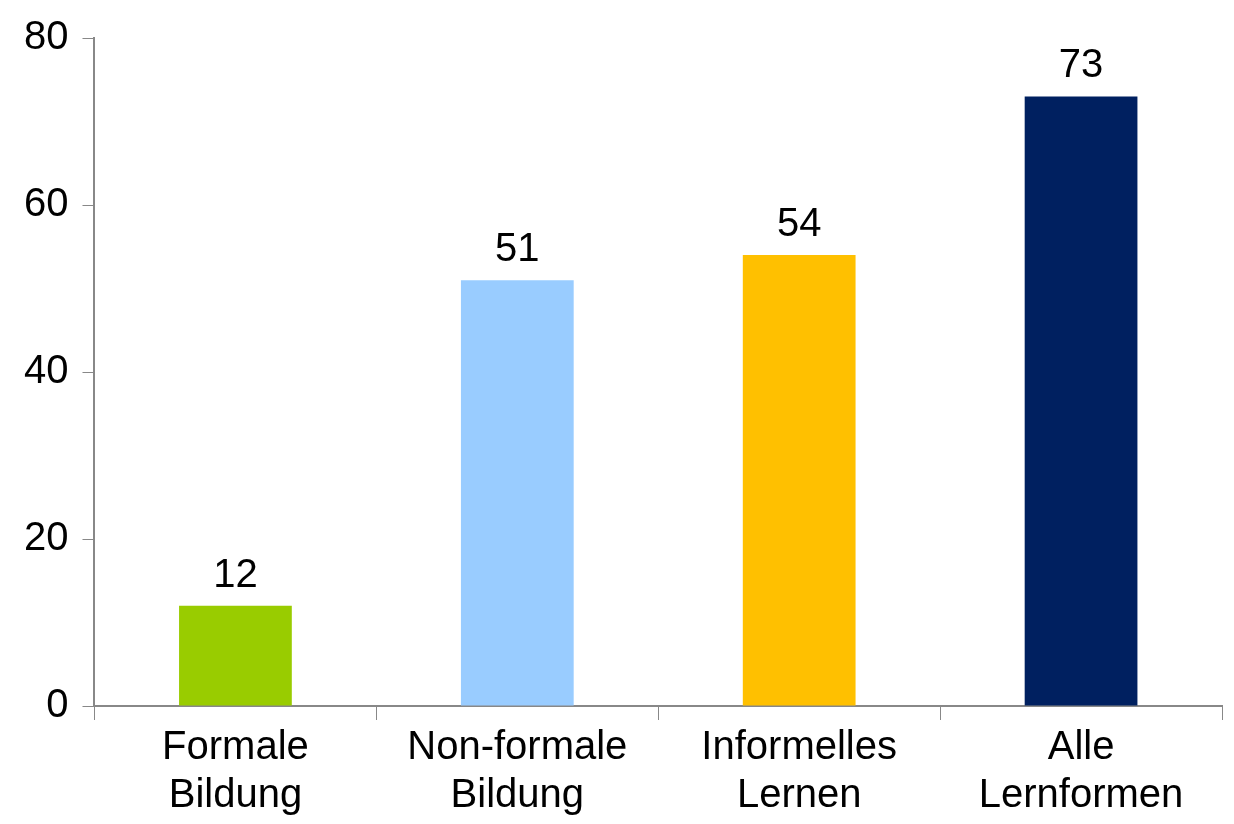 The width and height of the screenshot is (1234, 824). Describe the element at coordinates (235, 769) in the screenshot. I see `x-tick-label: Formale Bildung` at that location.